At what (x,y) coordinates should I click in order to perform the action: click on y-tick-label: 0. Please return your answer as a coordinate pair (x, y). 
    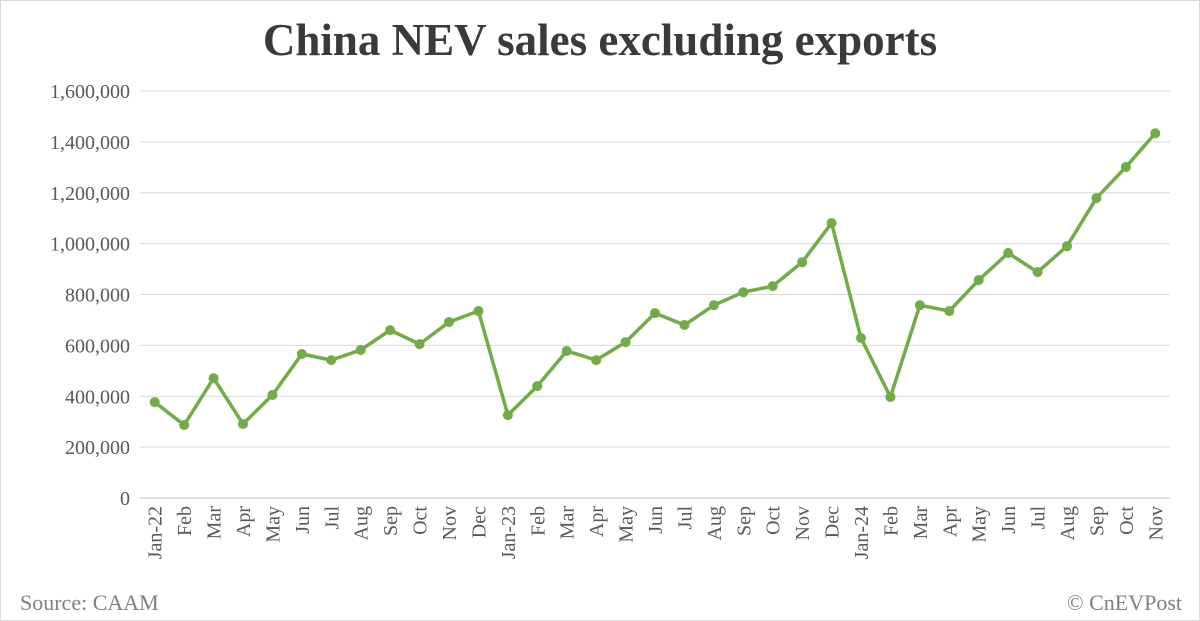
    Looking at the image, I should click on (125, 499).